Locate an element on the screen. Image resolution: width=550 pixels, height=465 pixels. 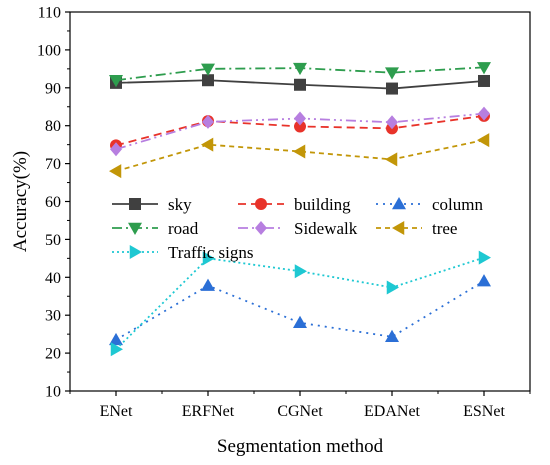
series-road is located at coordinates (300, 75).